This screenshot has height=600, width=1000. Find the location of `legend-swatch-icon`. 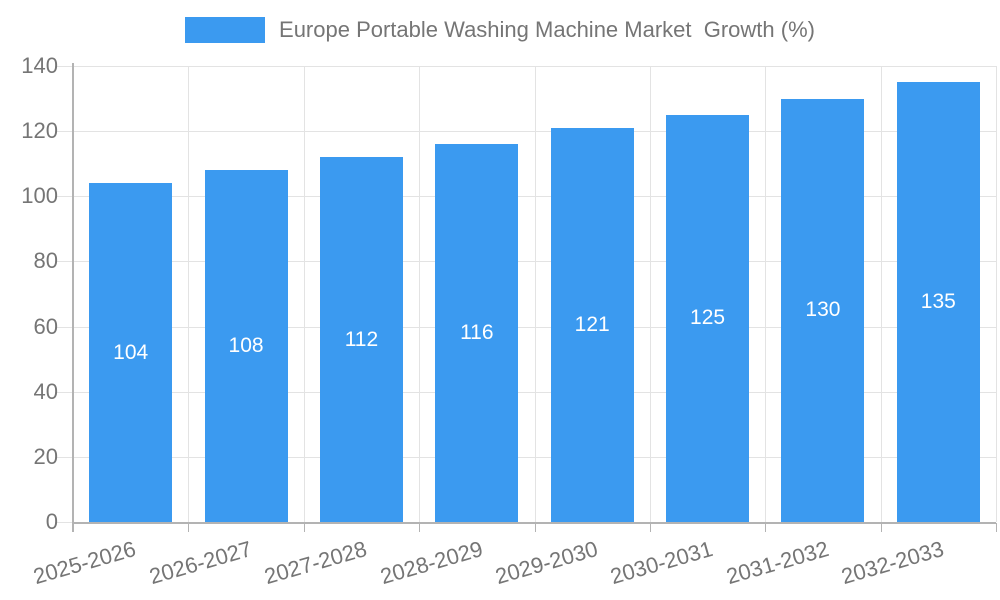

legend-swatch-icon is located at coordinates (225, 30).